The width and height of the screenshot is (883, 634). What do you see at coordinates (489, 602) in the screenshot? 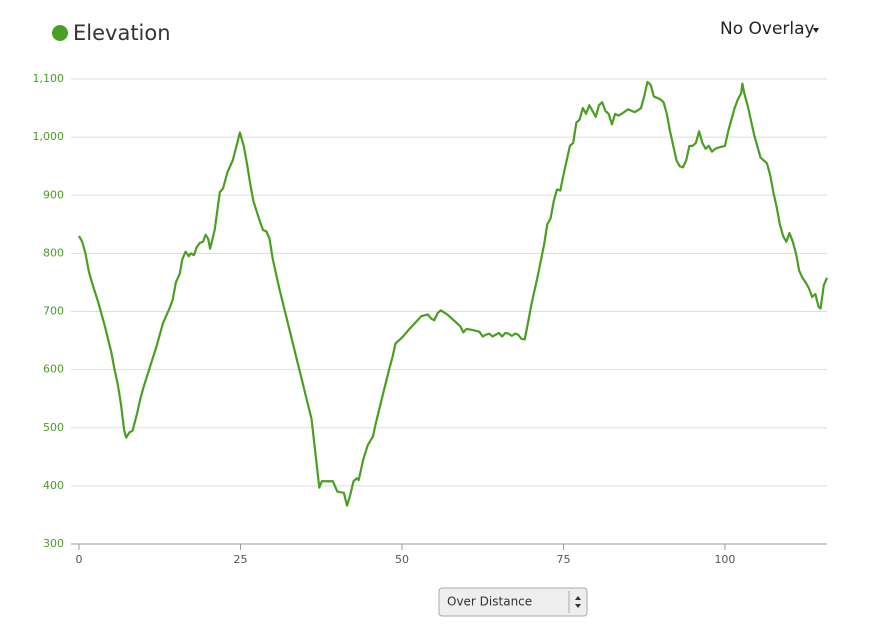
I see `select-label: Over Distance` at bounding box center [489, 602].